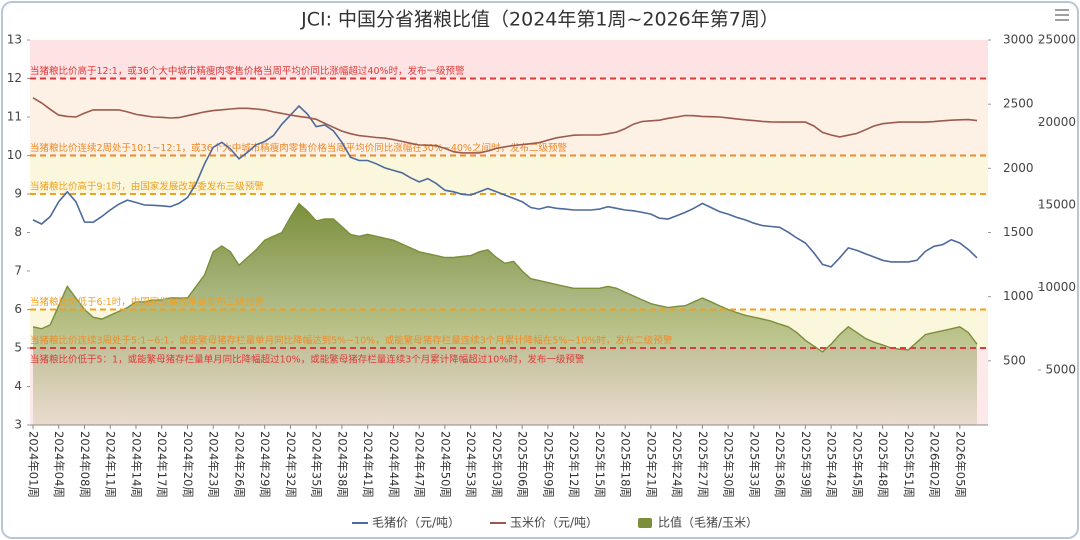 The height and width of the screenshot is (540, 1080). I want to click on legend-label: 毛猪价（元/吨）, so click(416, 523).